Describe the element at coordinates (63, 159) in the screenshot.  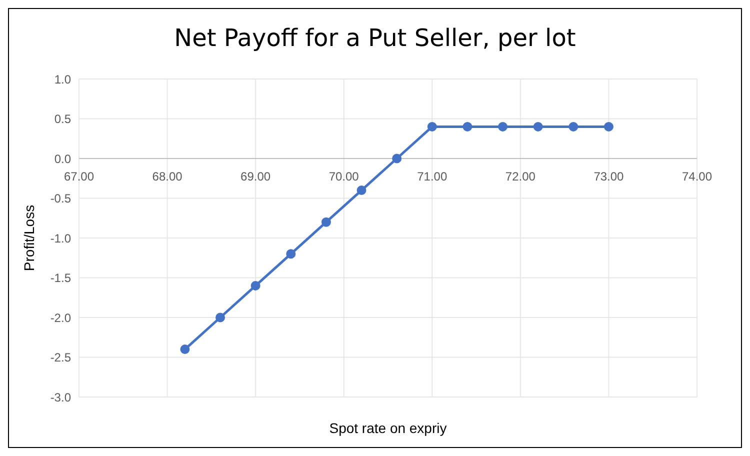
I see `y-tick-label: 0.0` at that location.